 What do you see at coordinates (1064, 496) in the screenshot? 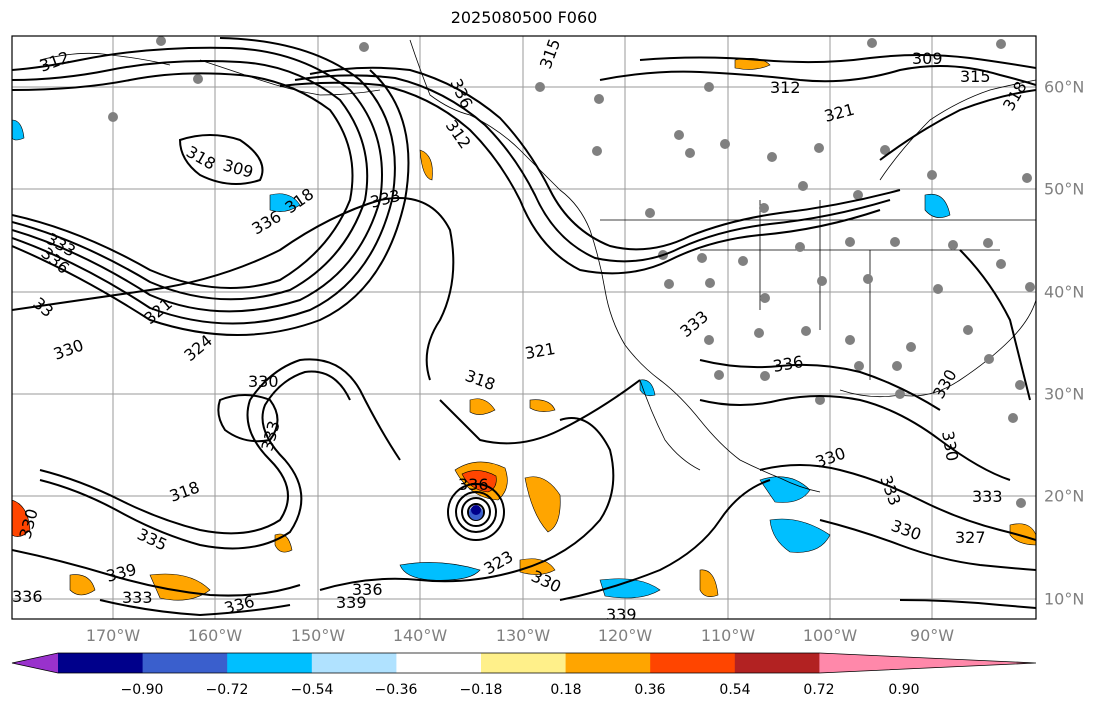
I see `latitude-label: 20°N` at bounding box center [1064, 496].